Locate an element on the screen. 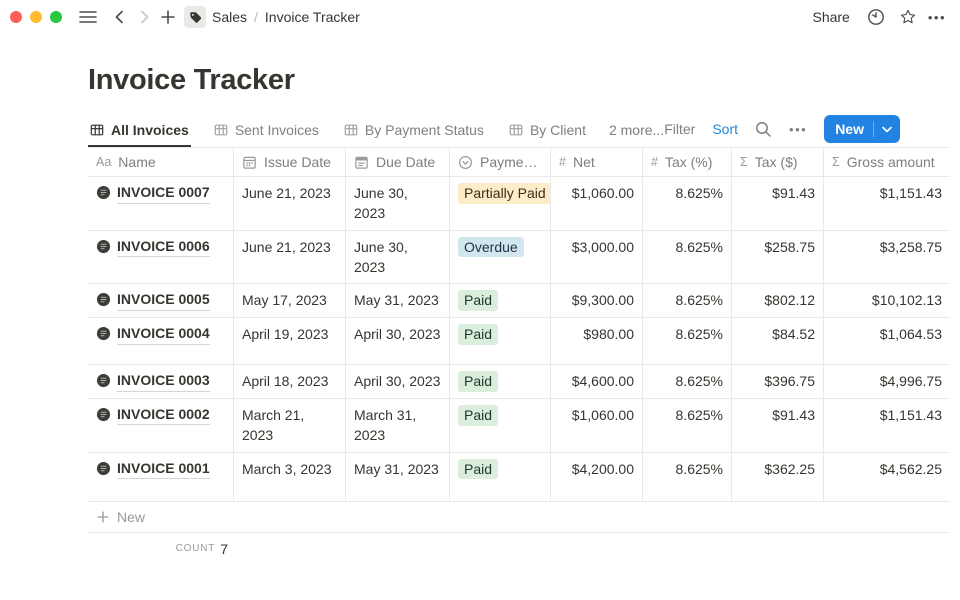 This screenshot has width=960, height=600. issue-date-cell: March 3, 2023 is located at coordinates (290, 476).